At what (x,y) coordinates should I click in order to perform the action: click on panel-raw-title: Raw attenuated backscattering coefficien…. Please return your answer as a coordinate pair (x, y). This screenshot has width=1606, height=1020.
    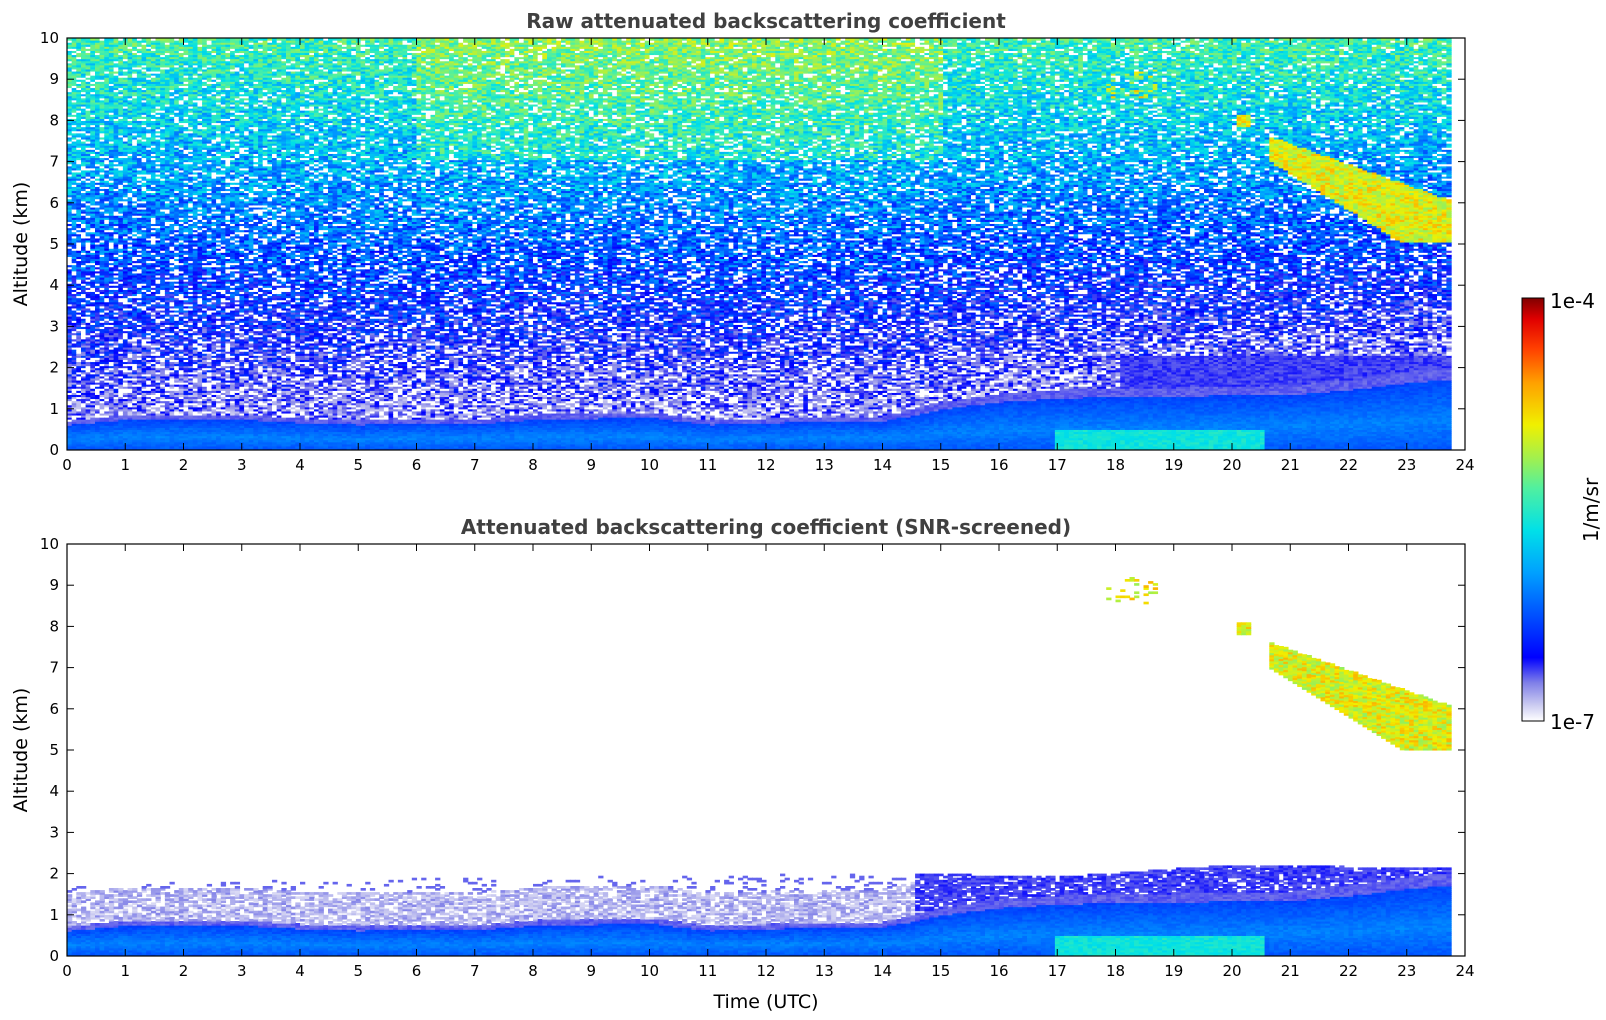
    Looking at the image, I should click on (766, 21).